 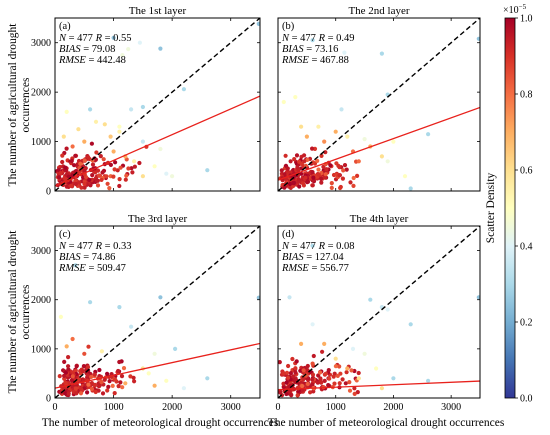 I want to click on x-tick-label: 2000, so click(x=393, y=407).